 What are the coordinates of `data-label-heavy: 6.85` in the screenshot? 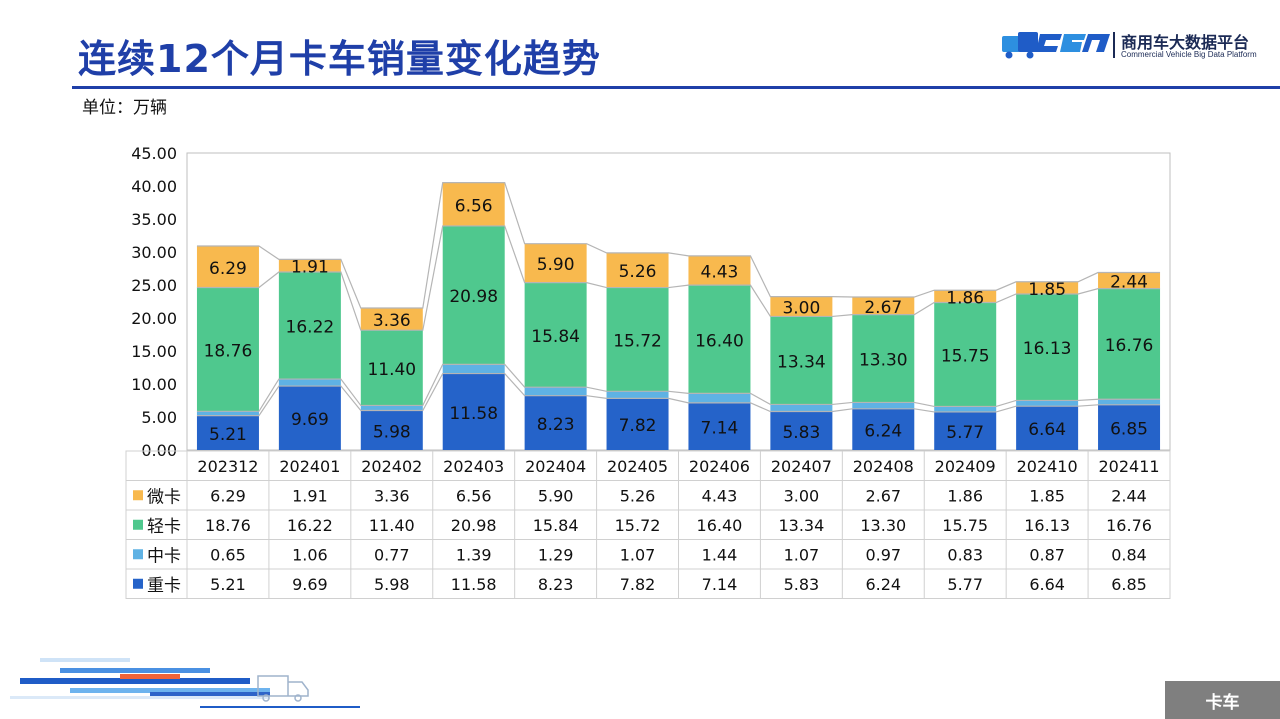 It's located at (1129, 429).